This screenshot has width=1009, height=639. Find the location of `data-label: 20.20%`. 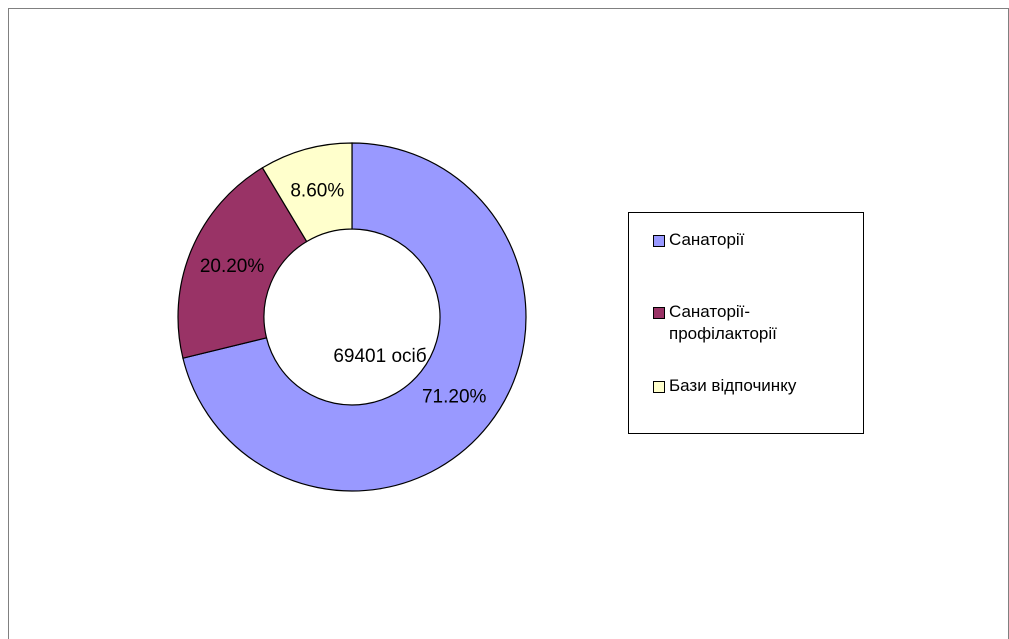

data-label: 20.20% is located at coordinates (232, 266).